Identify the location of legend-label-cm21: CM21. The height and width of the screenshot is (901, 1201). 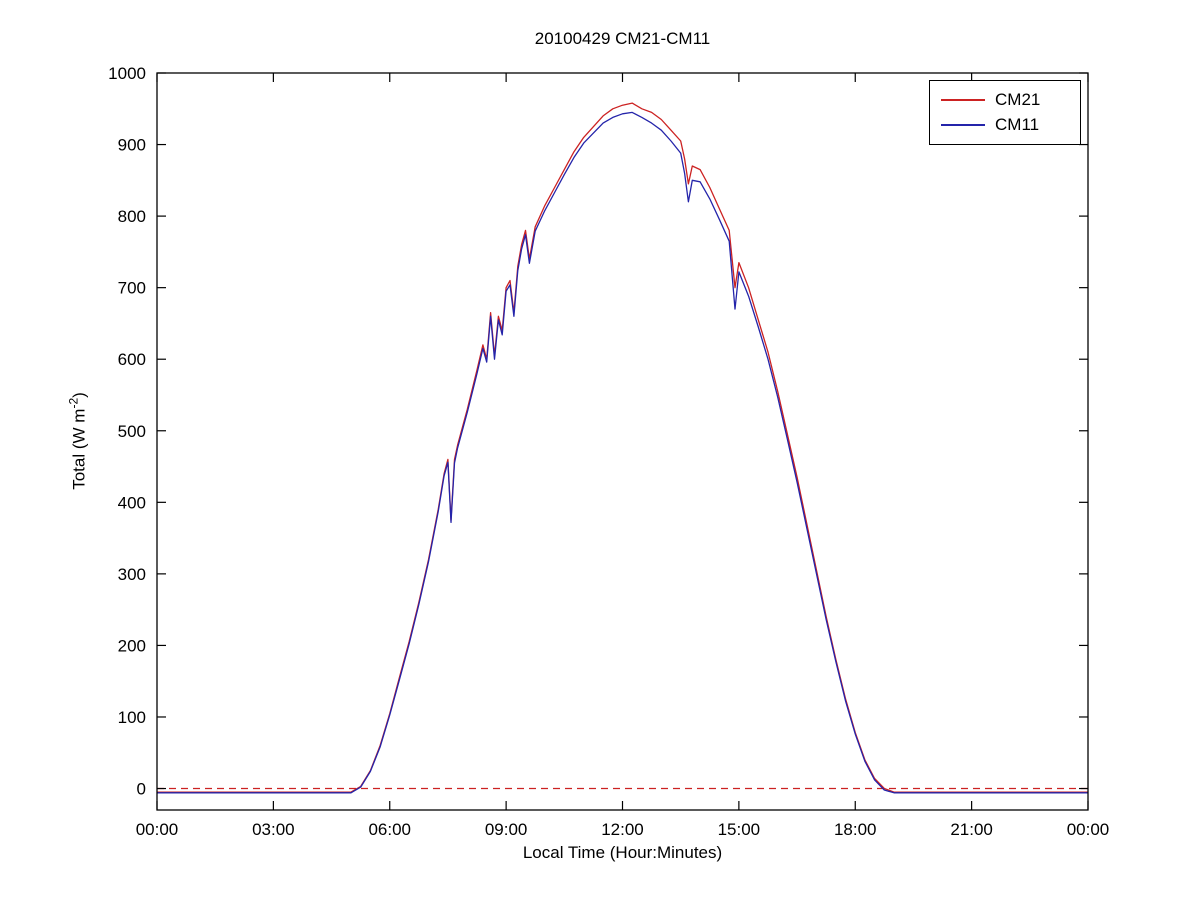
(1018, 99).